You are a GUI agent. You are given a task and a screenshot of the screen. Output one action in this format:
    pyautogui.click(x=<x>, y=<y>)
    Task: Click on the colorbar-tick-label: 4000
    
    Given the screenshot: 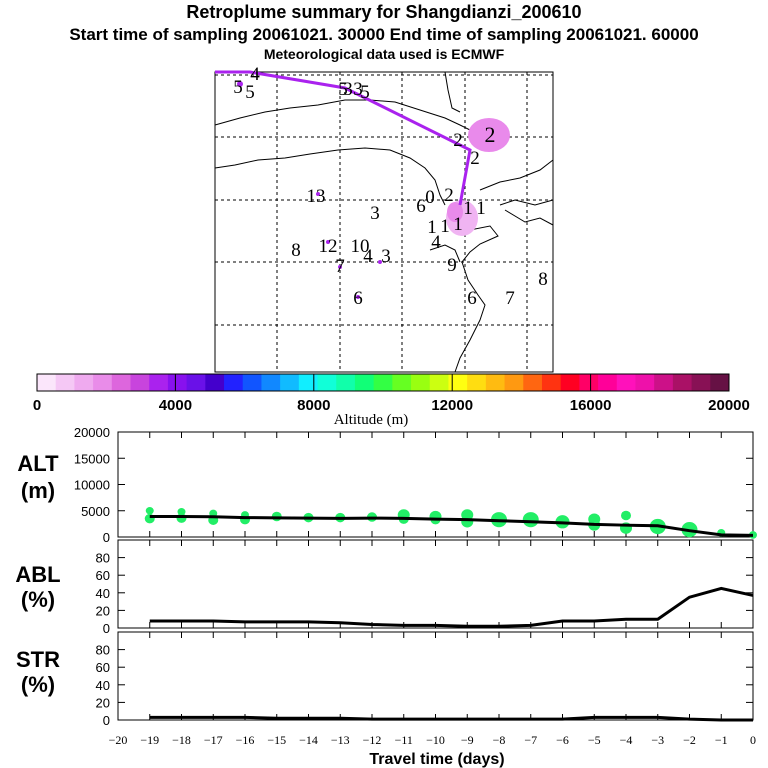 What is the action you would take?
    pyautogui.click(x=175, y=405)
    